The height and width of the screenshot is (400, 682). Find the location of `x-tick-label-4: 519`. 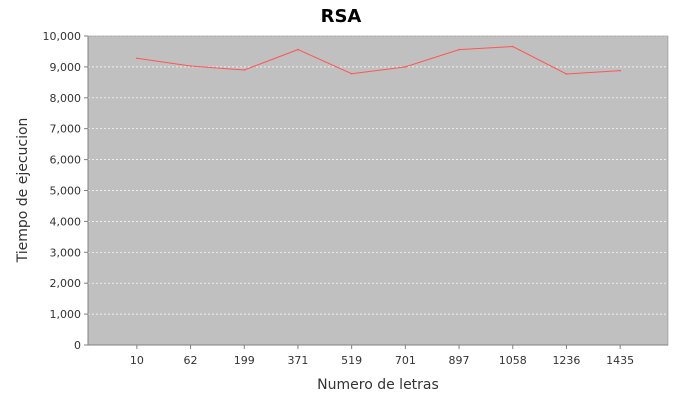

x-tick-label-4: 519 is located at coordinates (351, 360).